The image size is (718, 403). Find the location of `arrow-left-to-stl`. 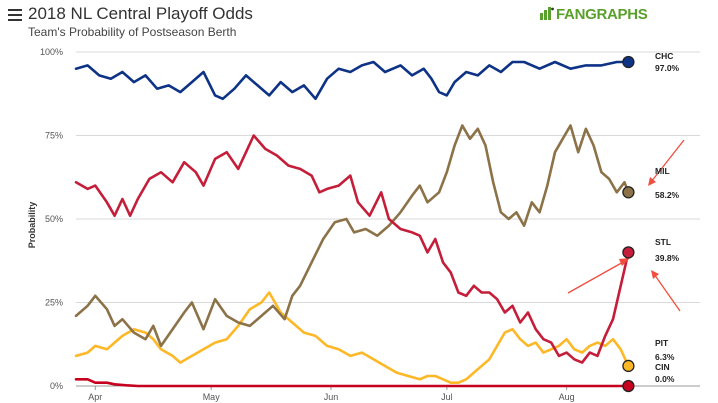

arrow-left-to-stl is located at coordinates (596, 277).